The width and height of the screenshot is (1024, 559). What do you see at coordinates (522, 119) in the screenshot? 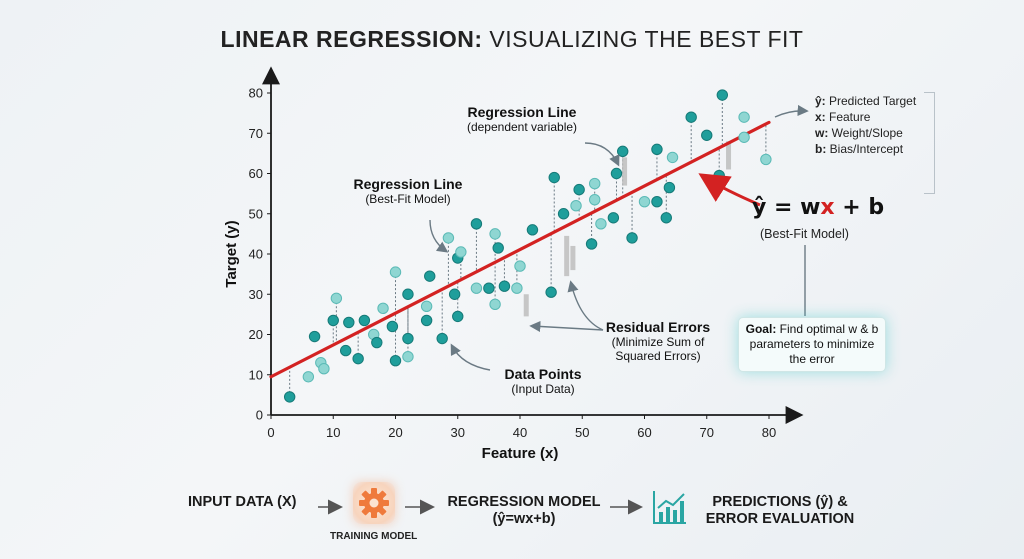
I see `annotation-regression-line-top: Regression Line (dependent variable)` at bounding box center [522, 119].